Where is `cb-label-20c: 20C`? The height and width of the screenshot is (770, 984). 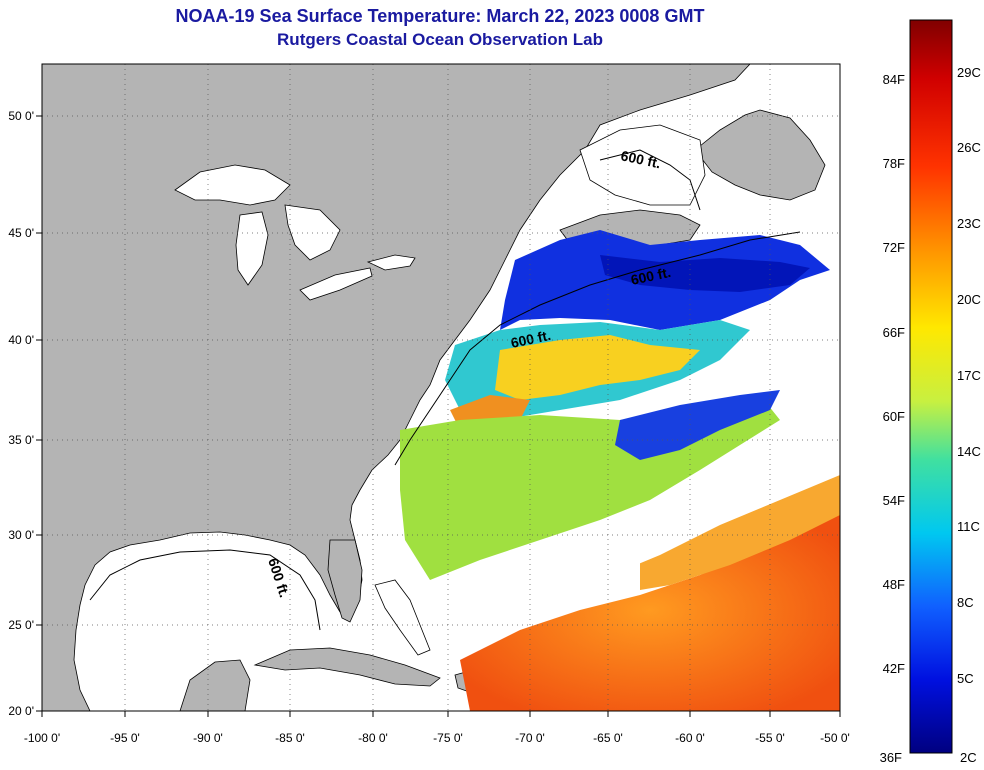 cb-label-20c: 20C is located at coordinates (969, 299).